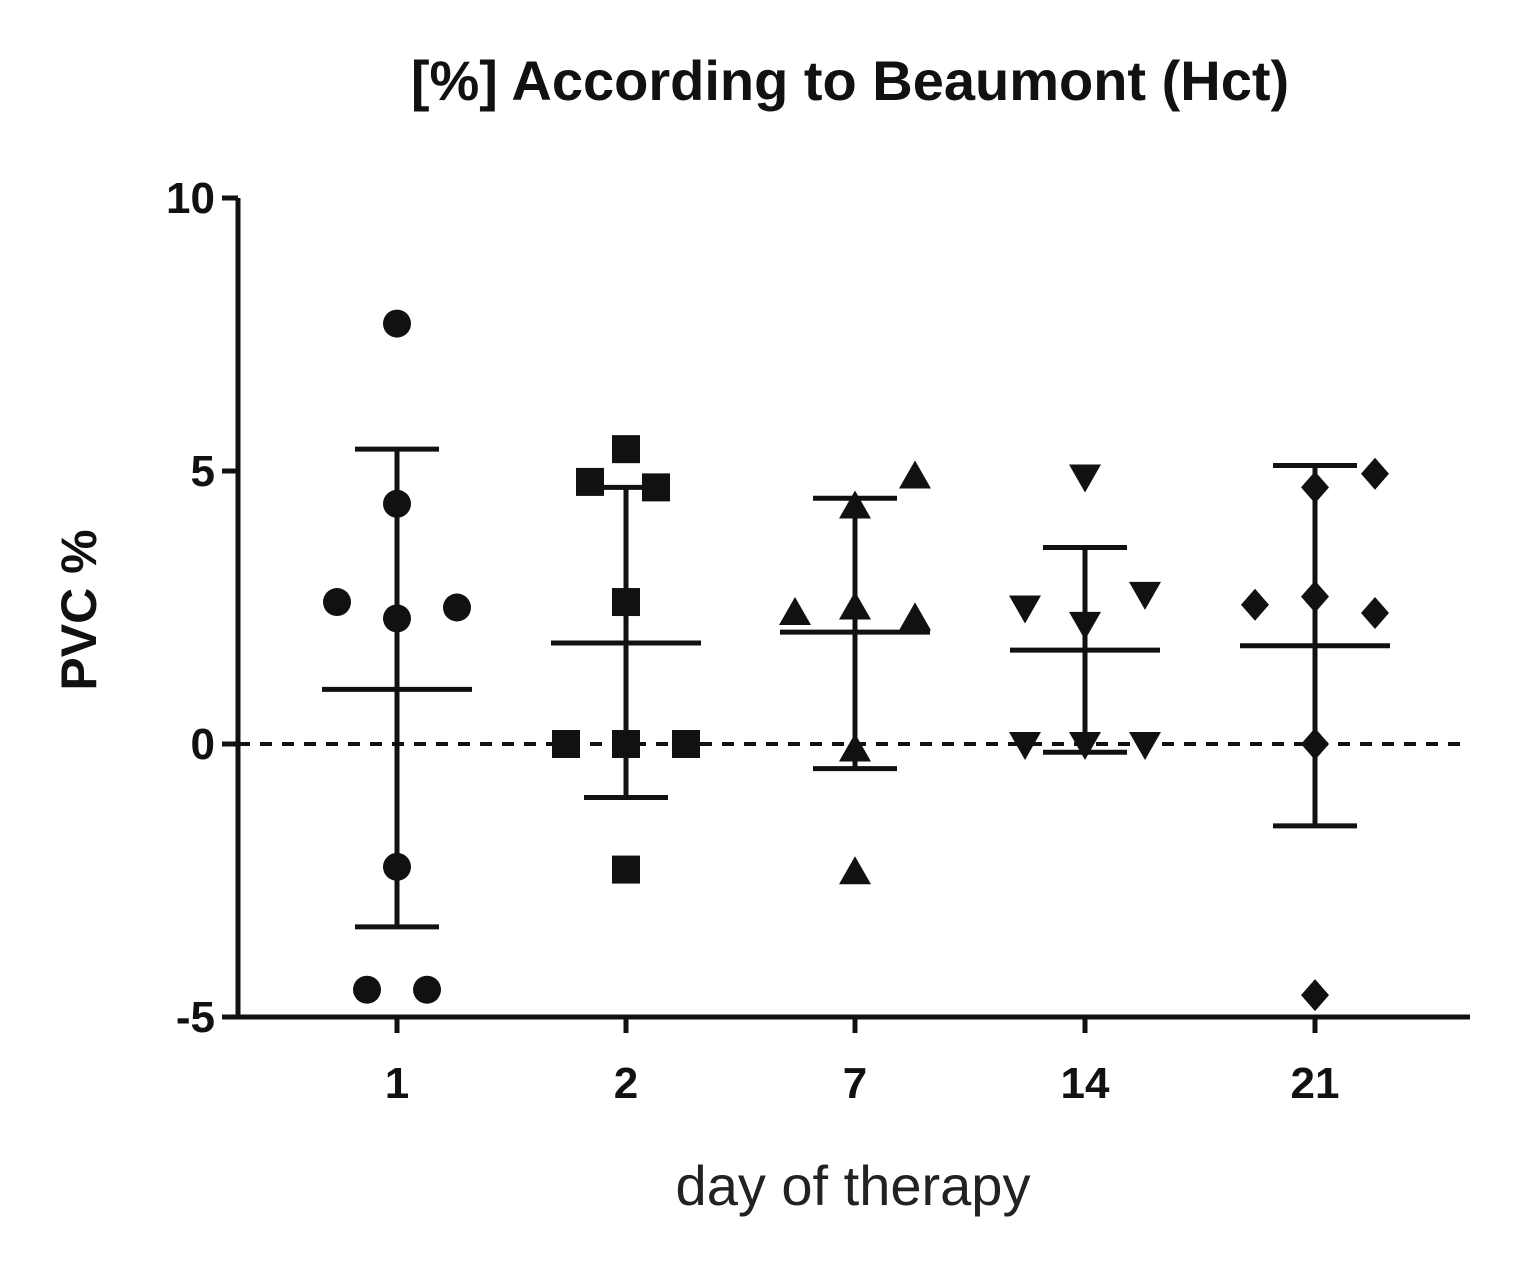 This screenshot has width=1527, height=1262. What do you see at coordinates (202, 608) in the screenshot?
I see `y-ticks: -5 0 5 10` at bounding box center [202, 608].